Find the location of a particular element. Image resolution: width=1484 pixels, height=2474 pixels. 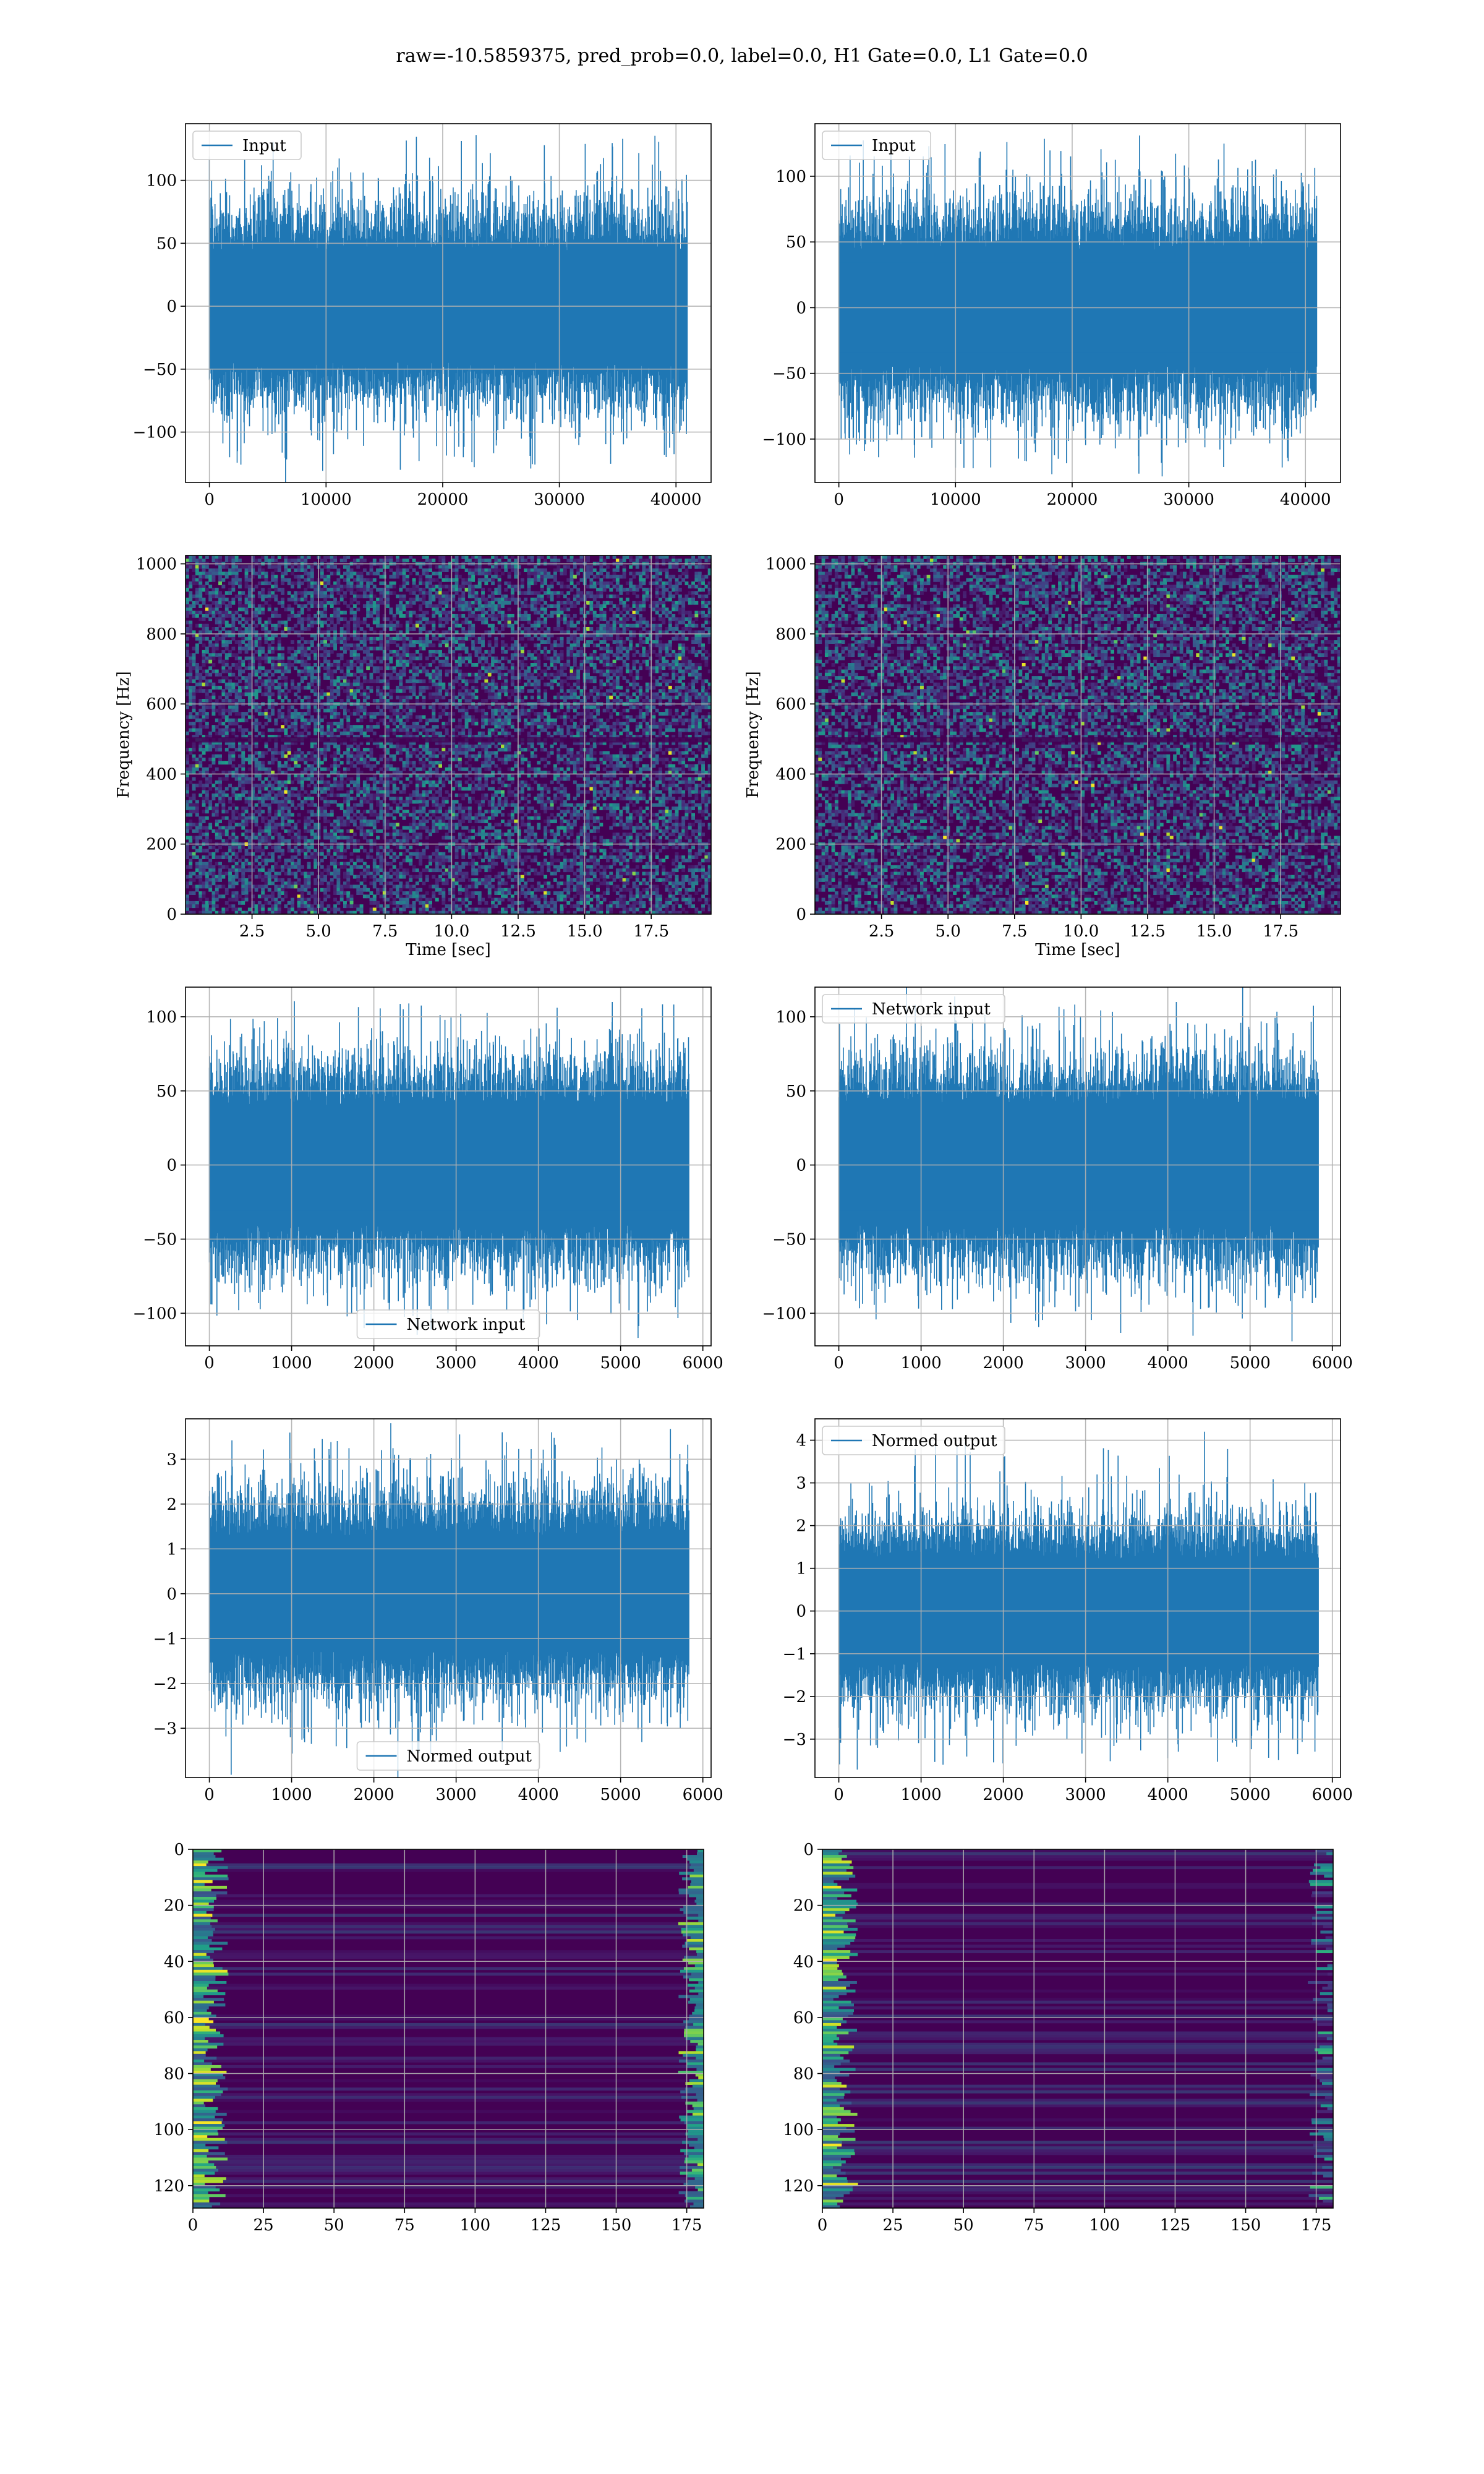

x-tick-label: 15.0 is located at coordinates (1214, 931).